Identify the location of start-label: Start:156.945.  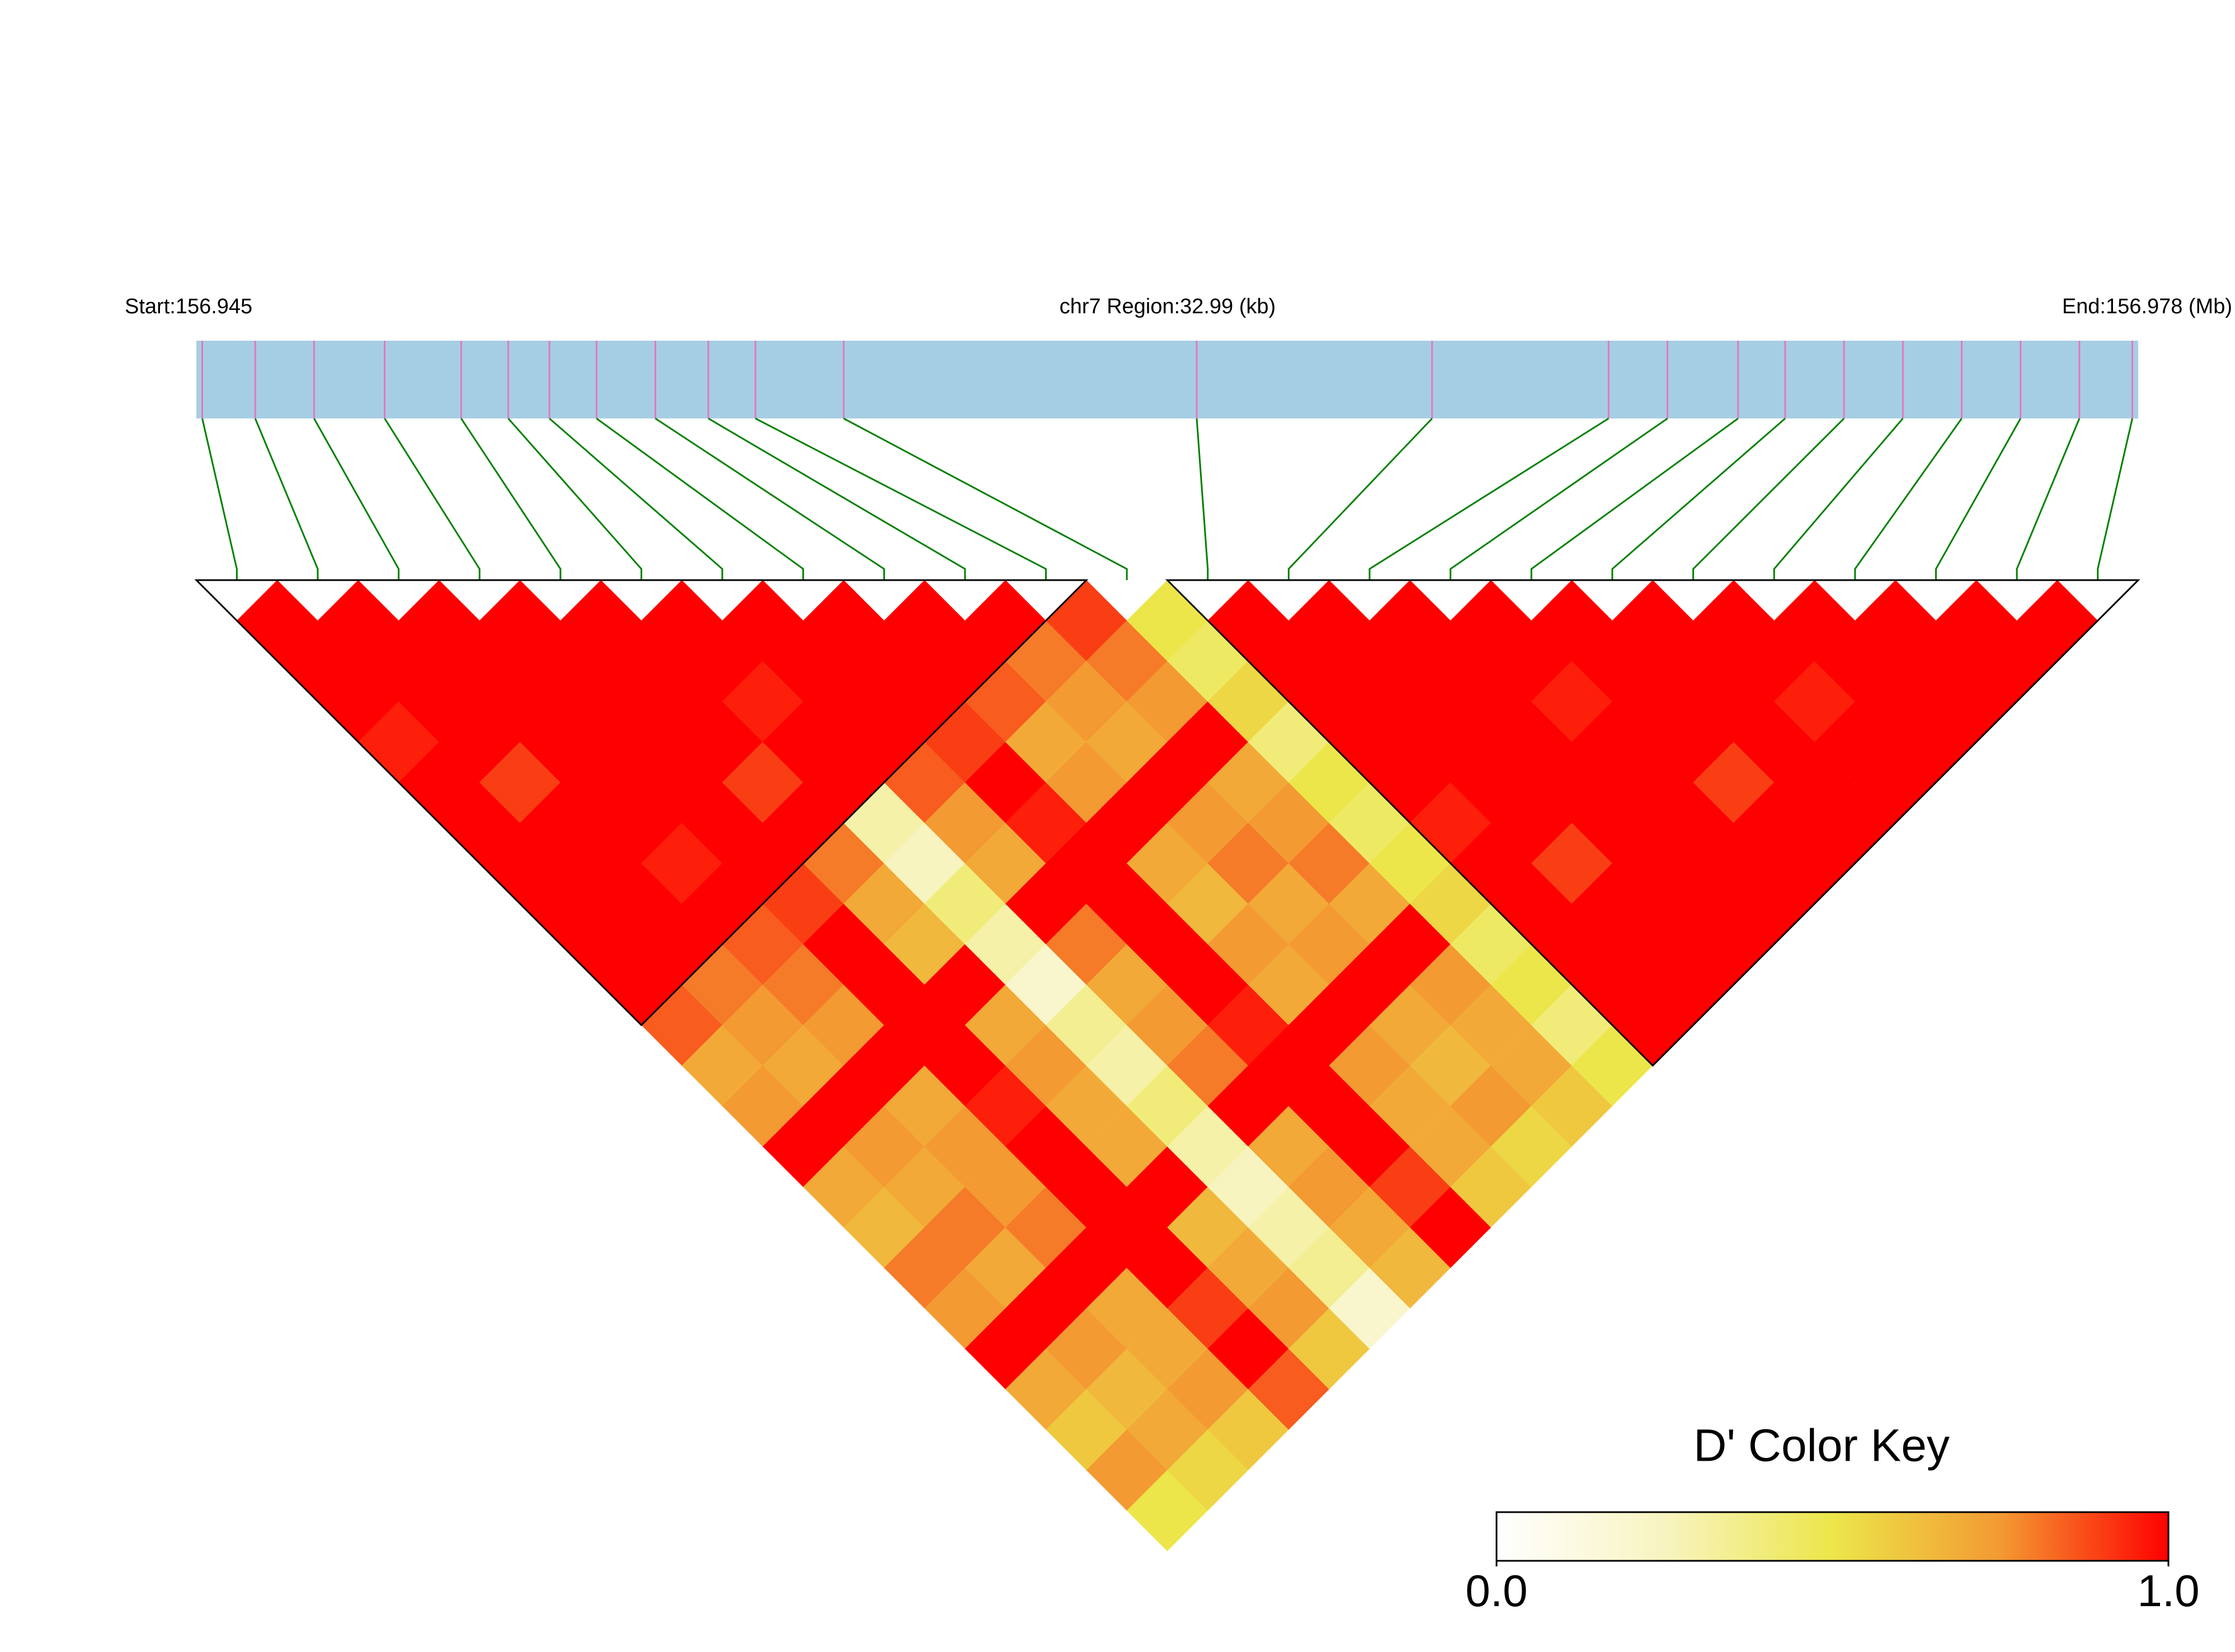
(188, 306).